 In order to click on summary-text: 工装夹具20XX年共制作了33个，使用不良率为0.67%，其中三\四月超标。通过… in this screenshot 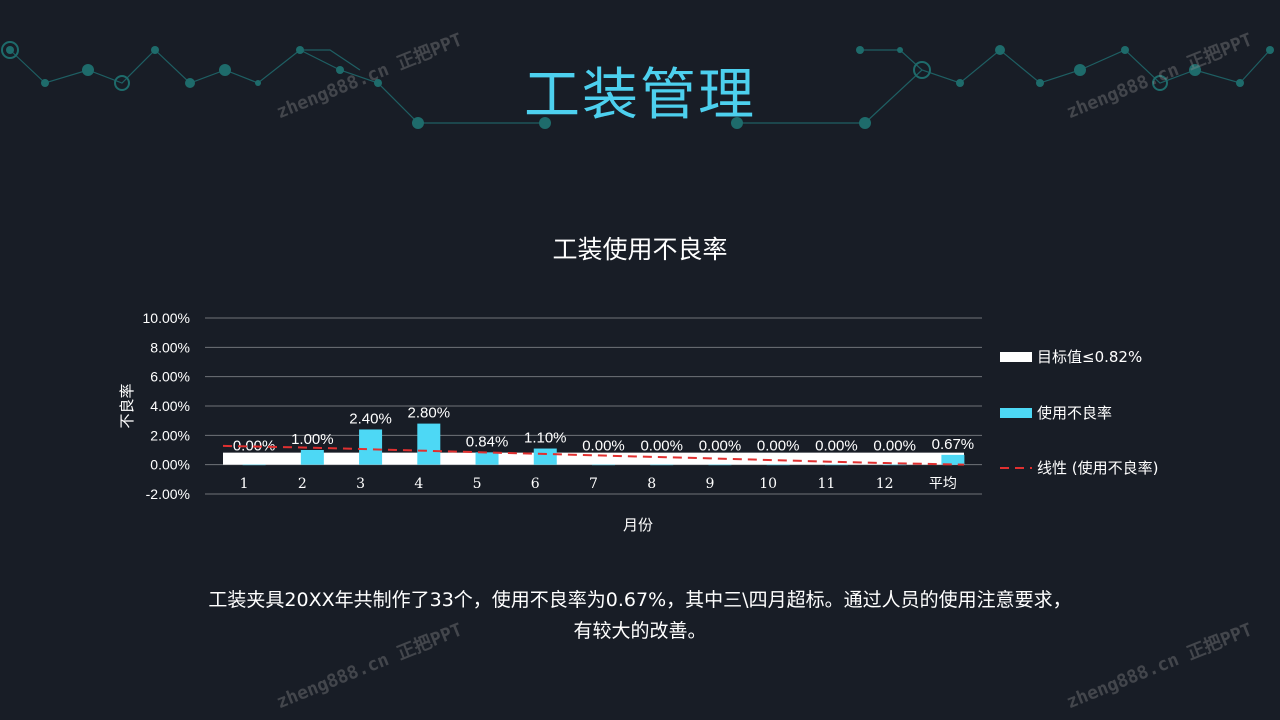, I will do `click(640, 616)`.